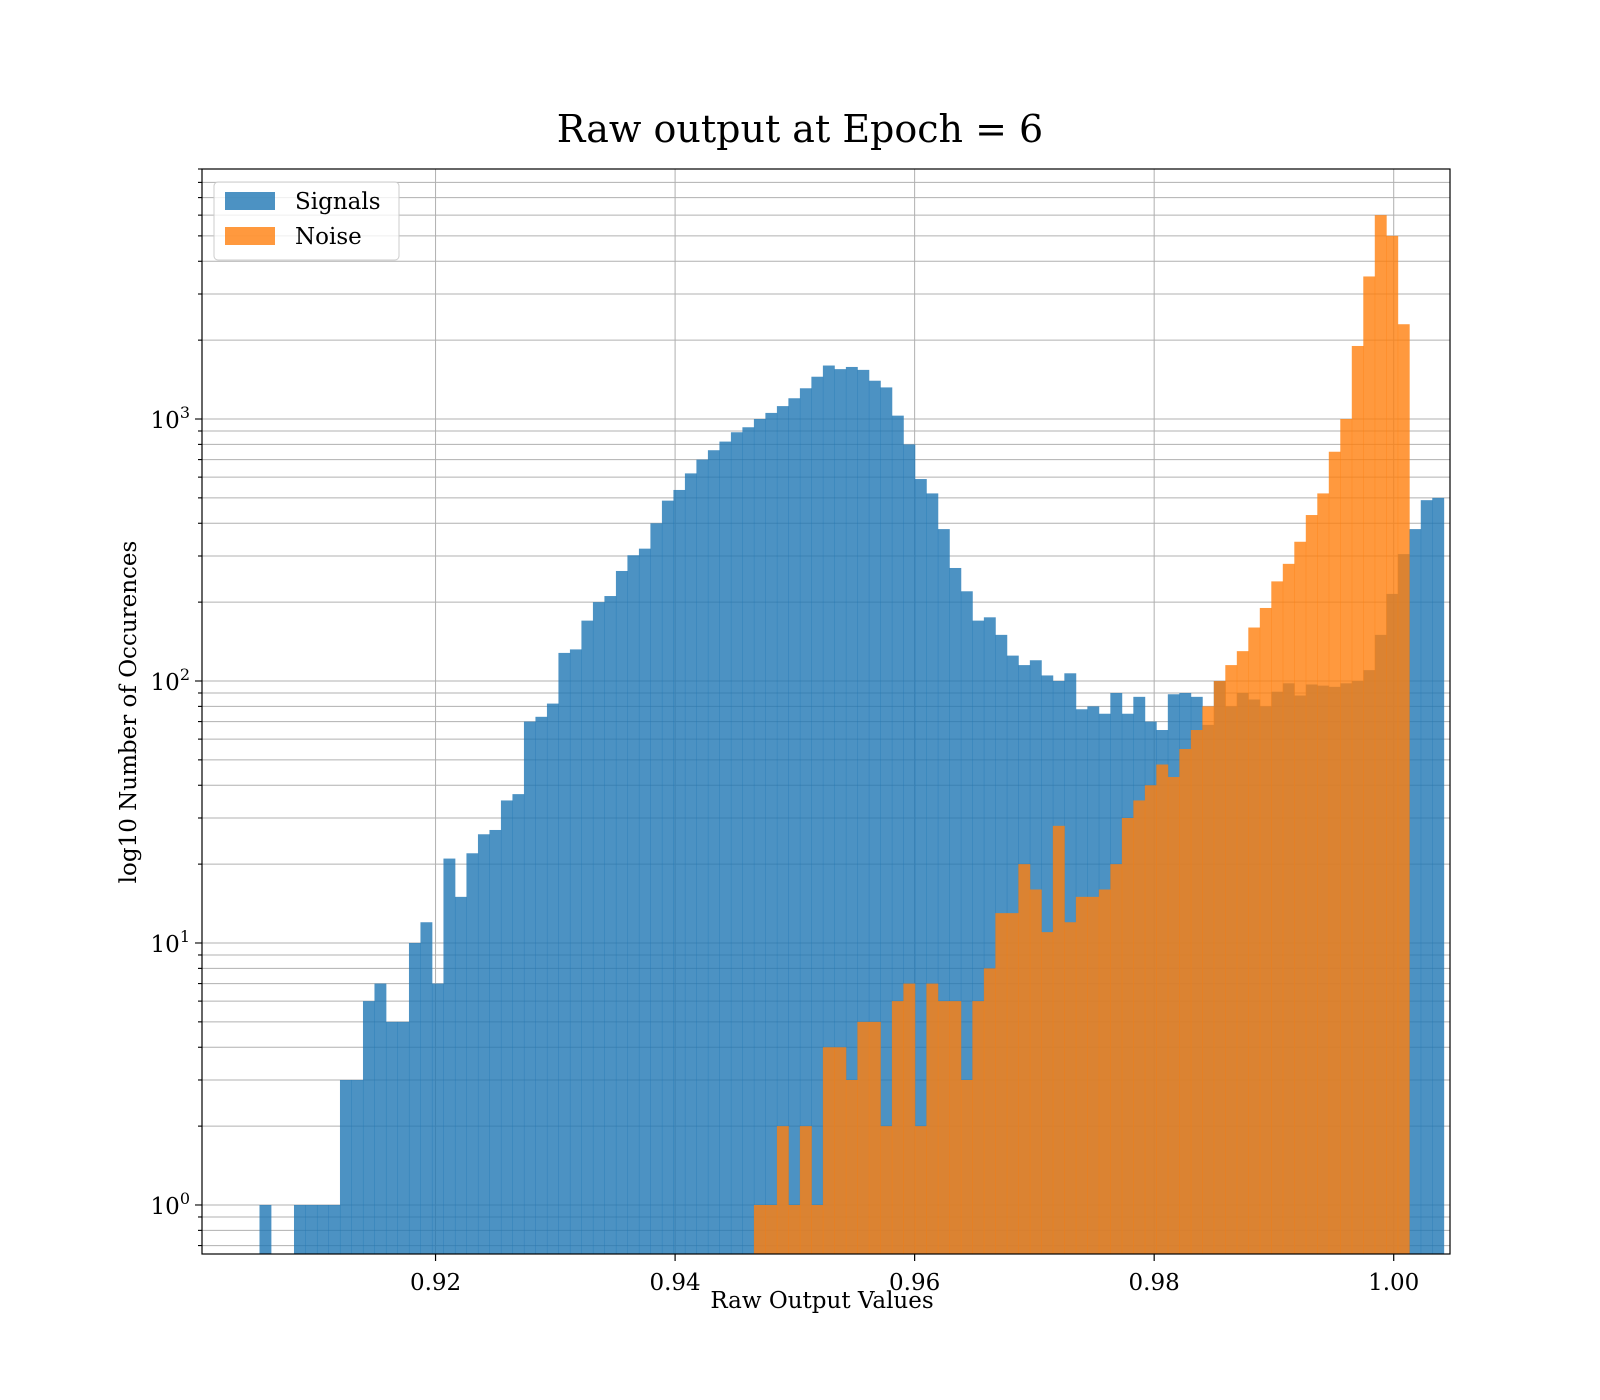 Image resolution: width=1600 pixels, height=1400 pixels. I want to click on y-tick-label: 10¹, so click(170, 942).